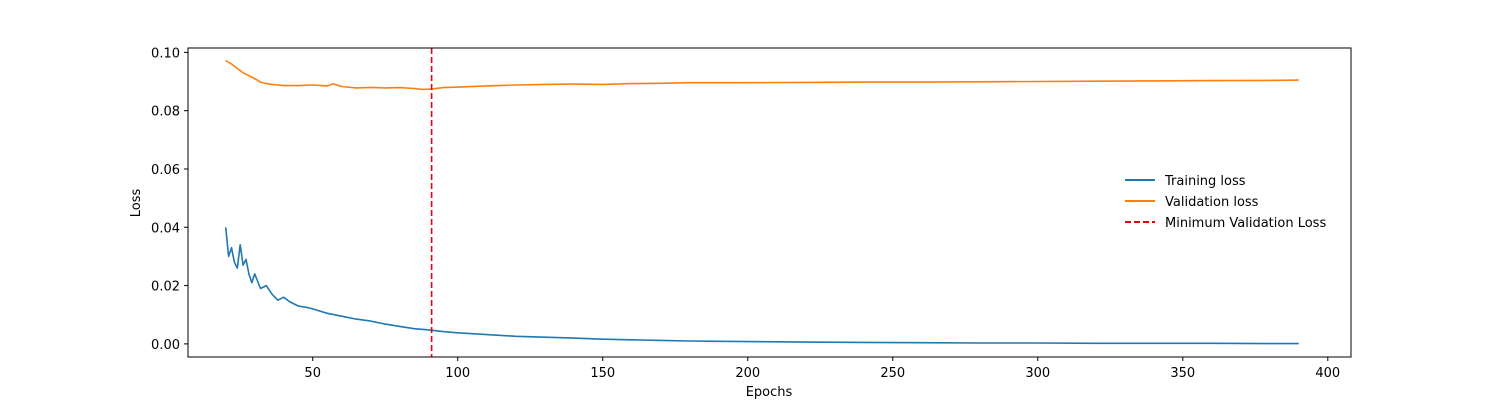 This screenshot has width=1500, height=400. What do you see at coordinates (1205, 181) in the screenshot?
I see `legend-label-training: Training loss` at bounding box center [1205, 181].